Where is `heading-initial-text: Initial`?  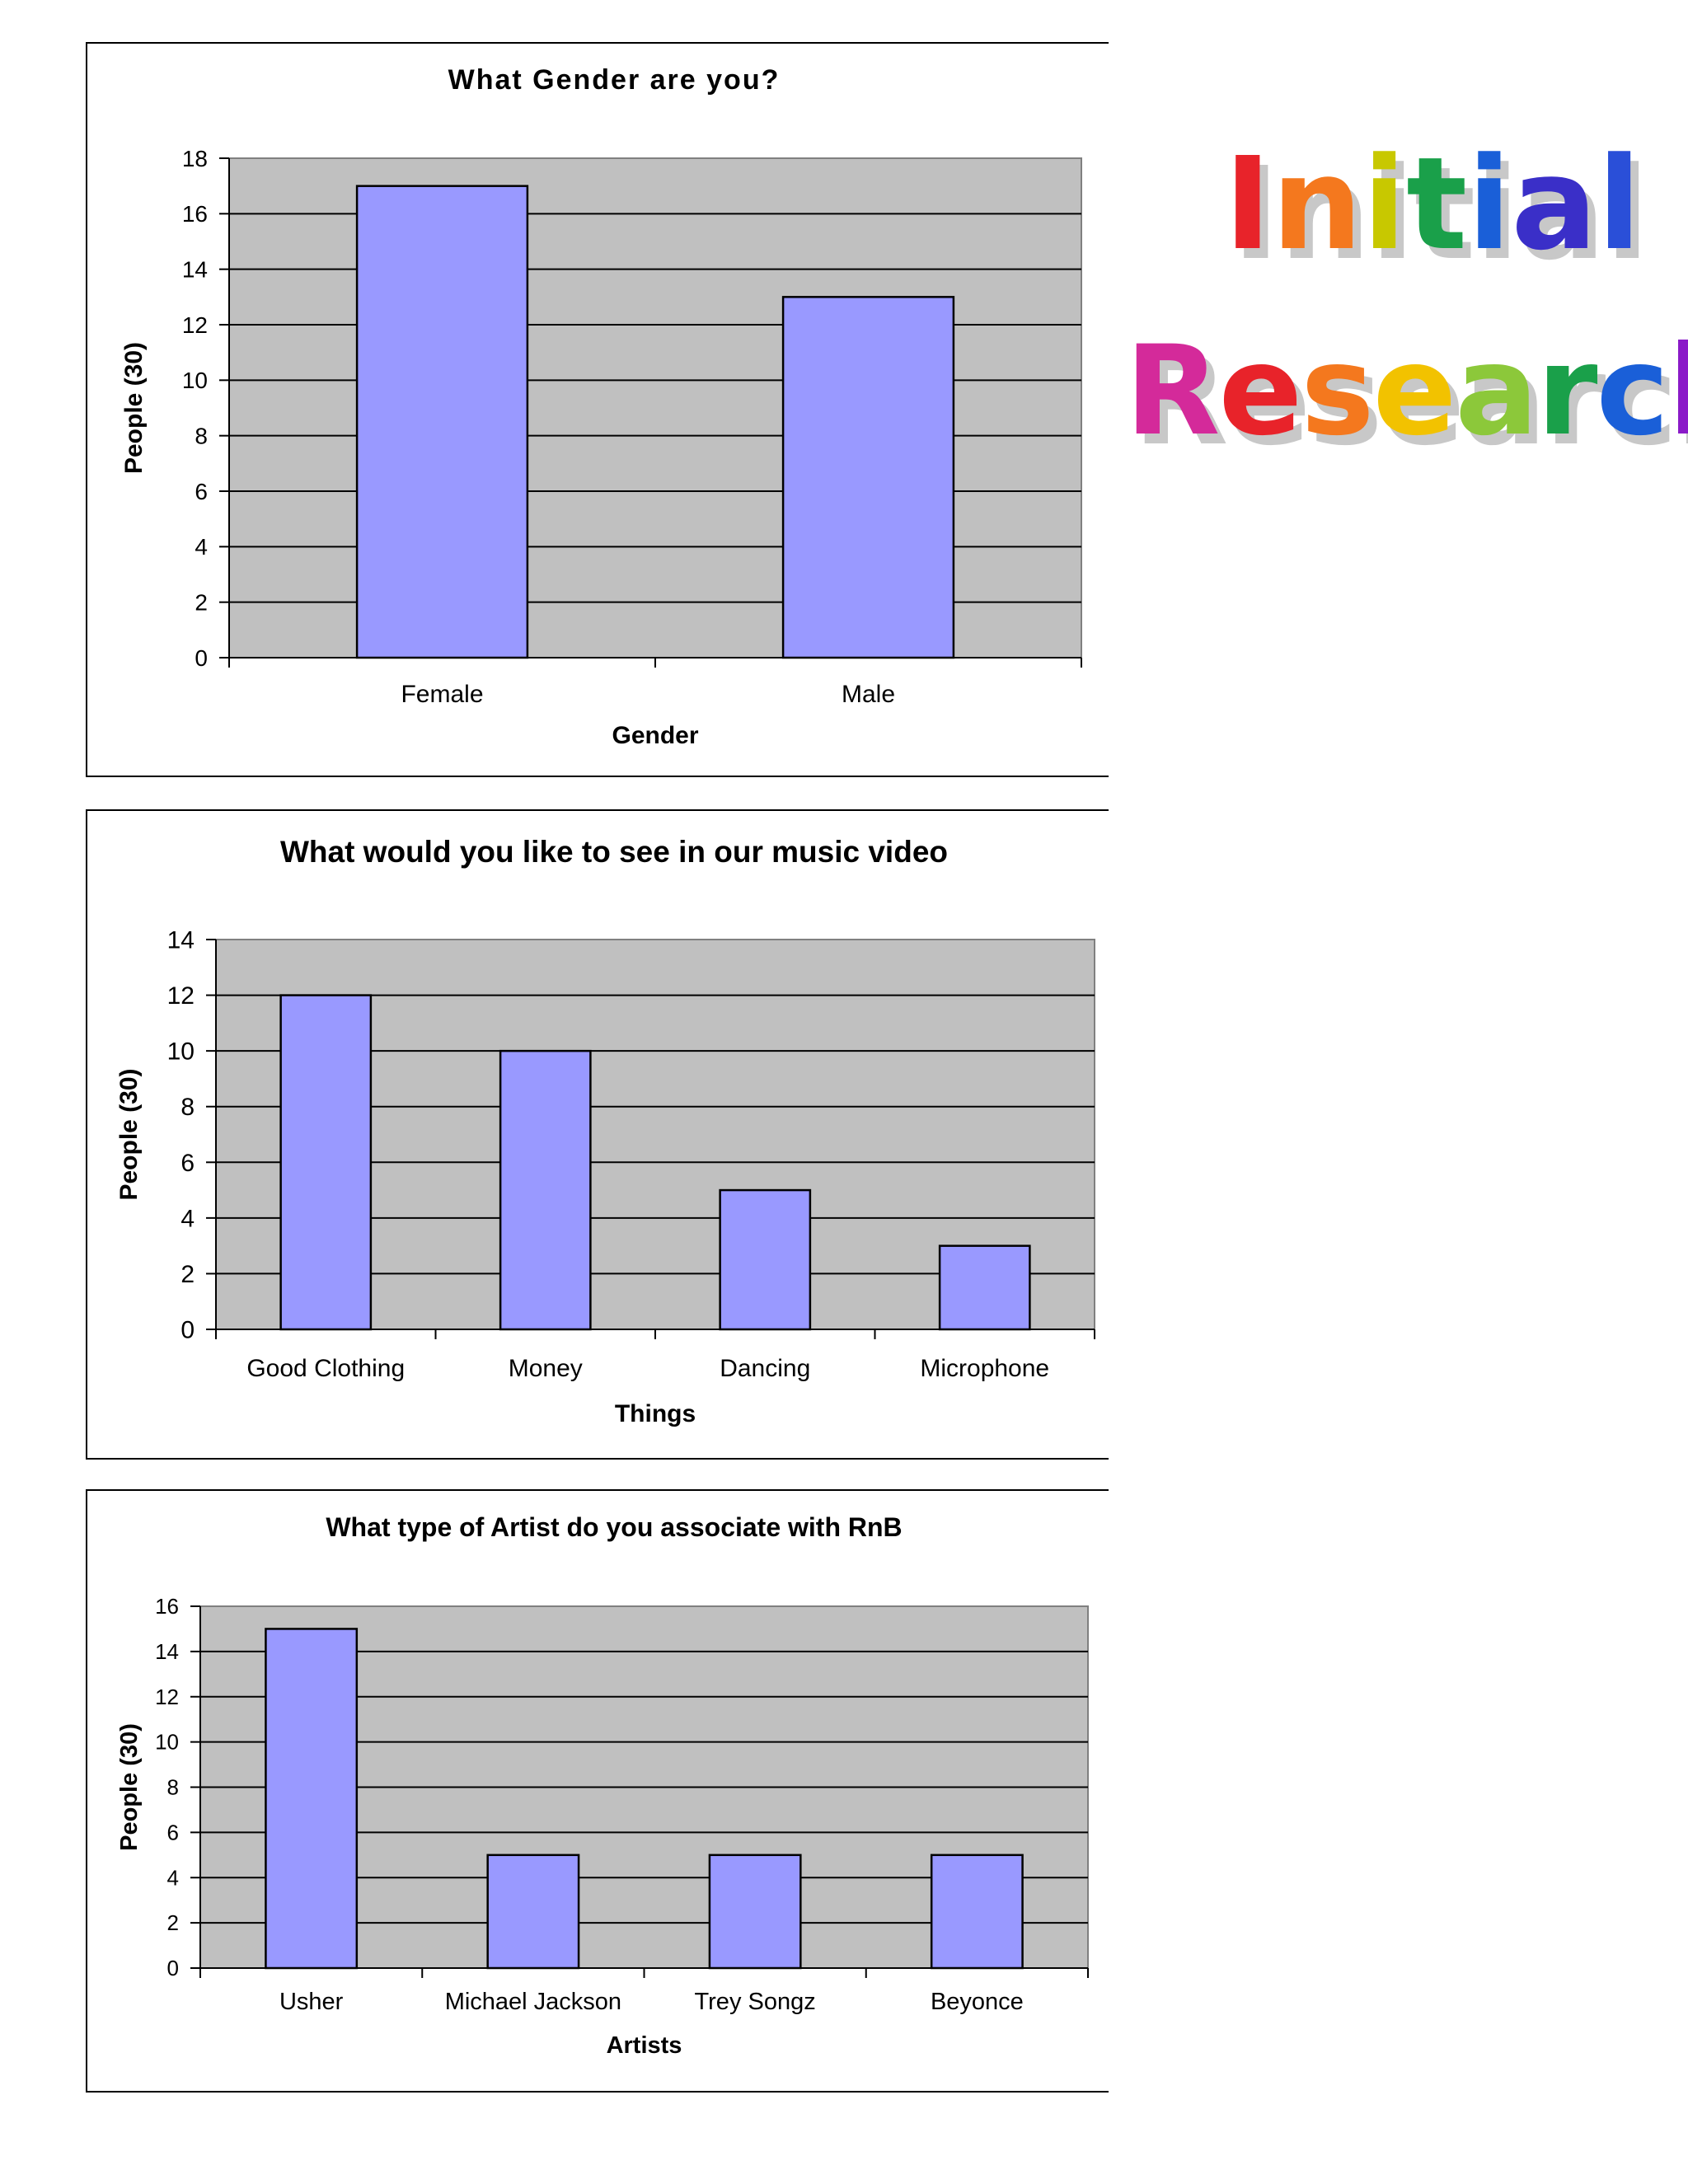
heading-initial-text: Initial is located at coordinates (1433, 204).